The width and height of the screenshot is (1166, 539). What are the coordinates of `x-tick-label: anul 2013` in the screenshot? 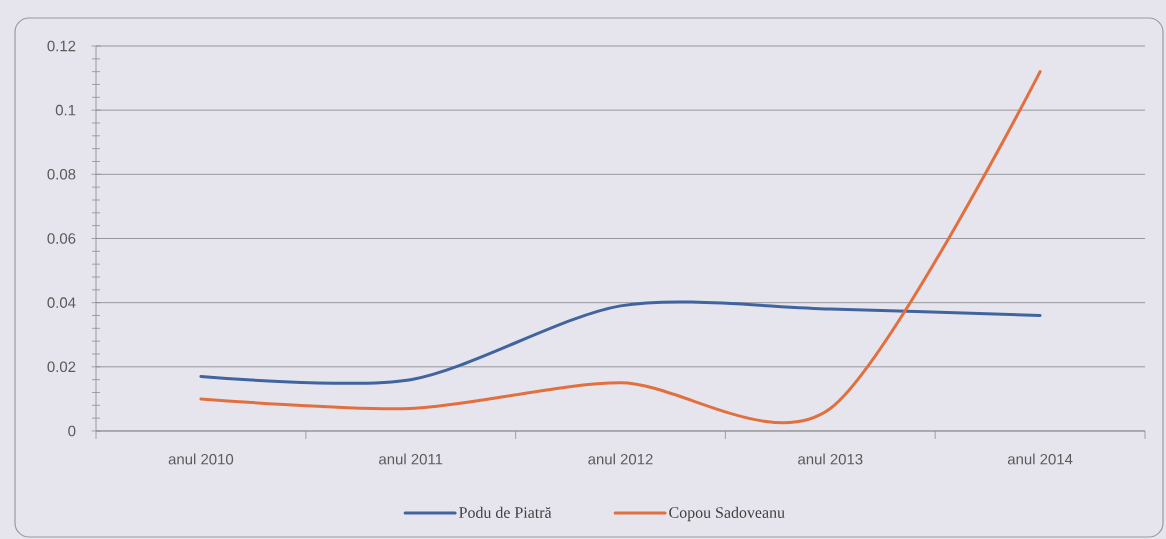 It's located at (830, 459).